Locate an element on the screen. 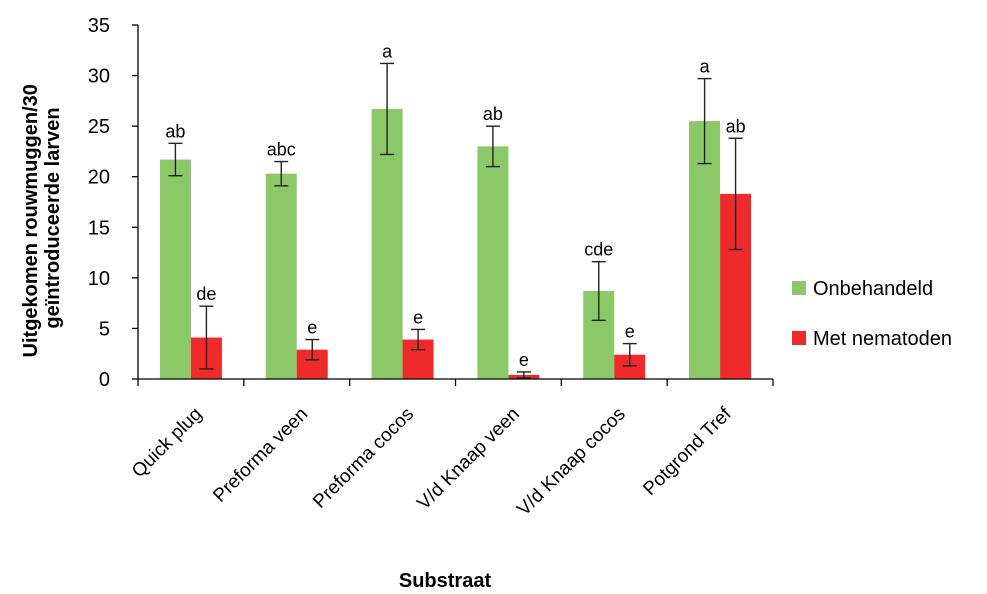 Image resolution: width=987 pixels, height=594 pixels. y-axis-title-line-1: Uitgekomen rouwmuggen/30 is located at coordinates (31, 220).